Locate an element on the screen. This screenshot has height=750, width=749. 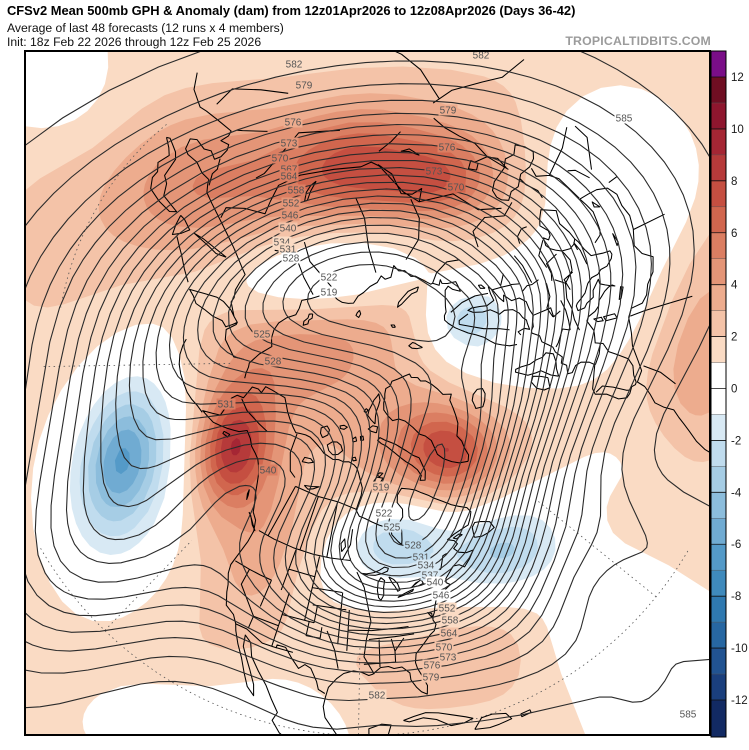
svg-text: -2 is located at coordinates (736, 441).